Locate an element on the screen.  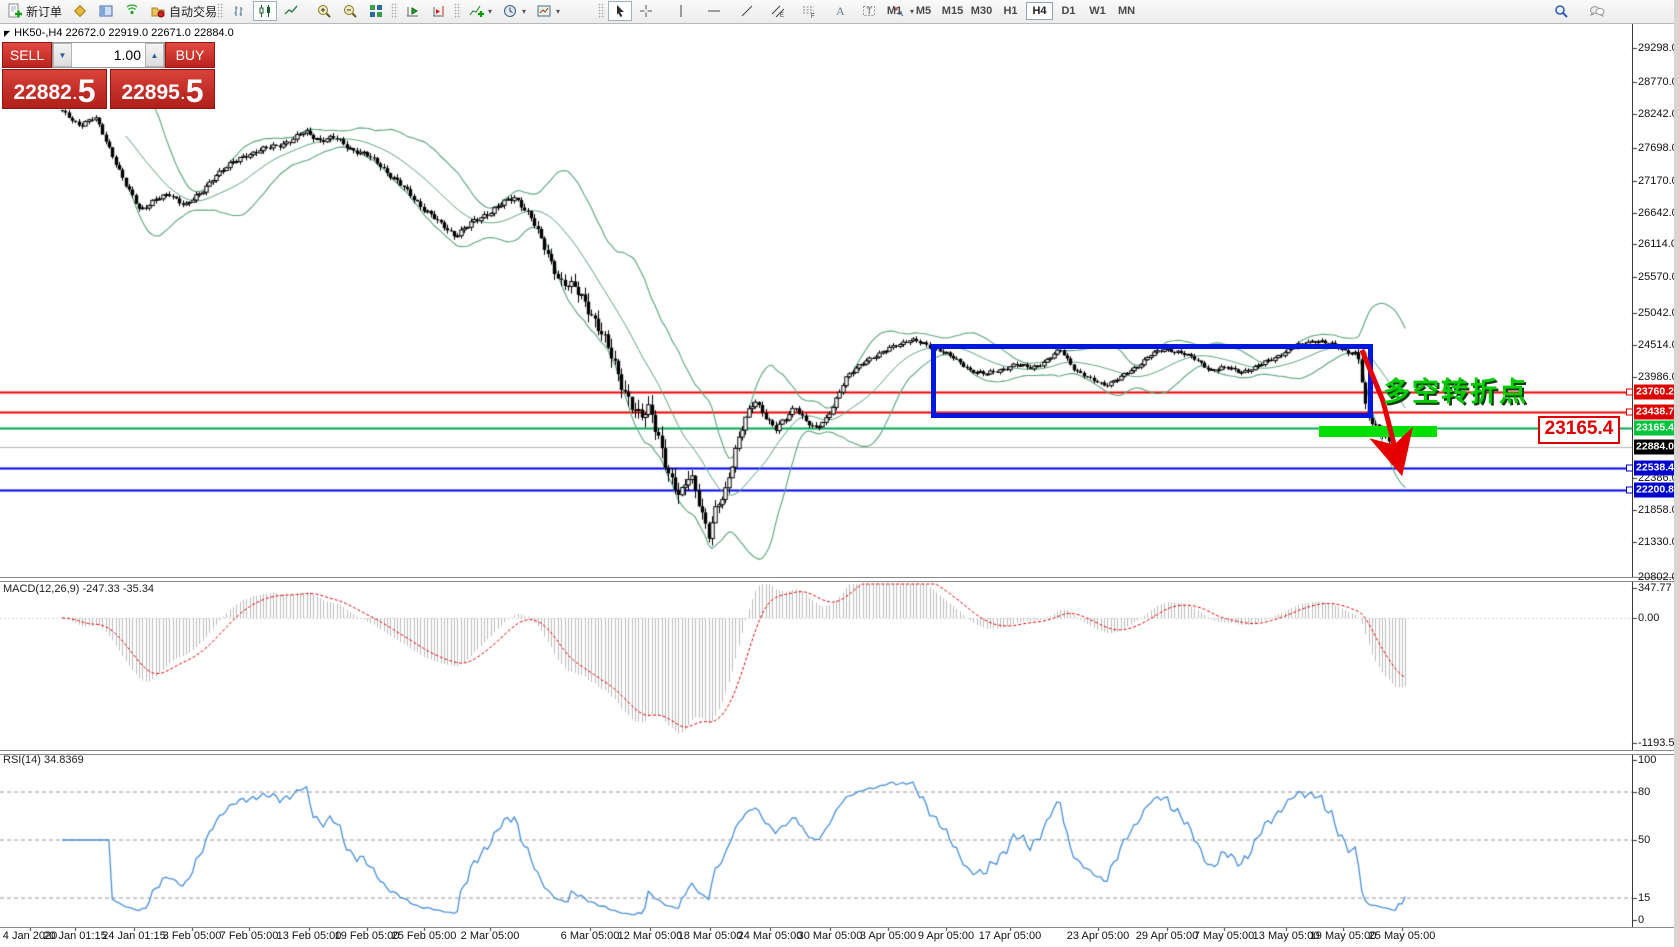
pane-separator-macd is located at coordinates (837, 579).